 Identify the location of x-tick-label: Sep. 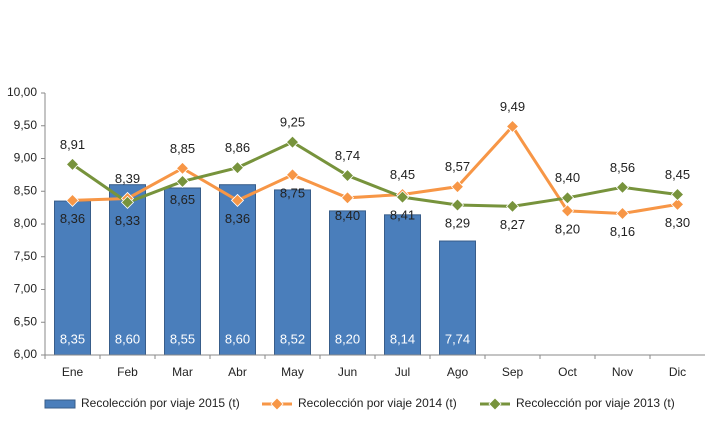
(513, 372).